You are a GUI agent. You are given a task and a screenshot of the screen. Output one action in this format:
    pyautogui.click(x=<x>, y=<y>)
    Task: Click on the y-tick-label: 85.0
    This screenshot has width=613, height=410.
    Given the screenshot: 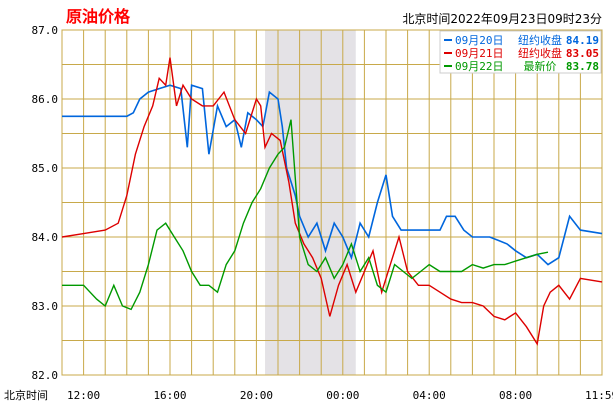 What is the action you would take?
    pyautogui.click(x=45, y=168)
    